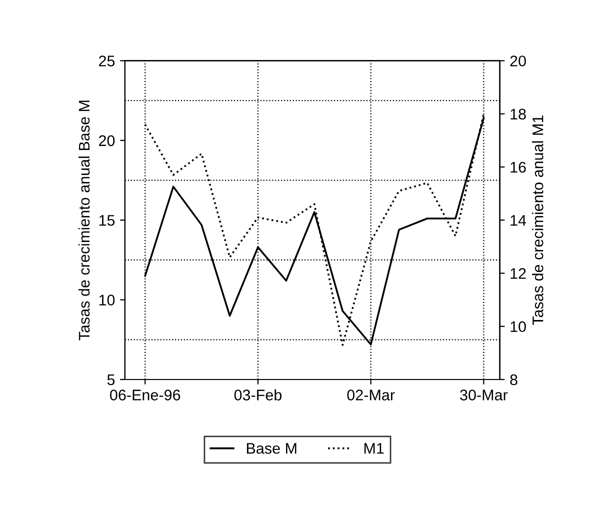  Describe the element at coordinates (484, 395) in the screenshot. I see `x-tick-label: 30-Mar` at that location.